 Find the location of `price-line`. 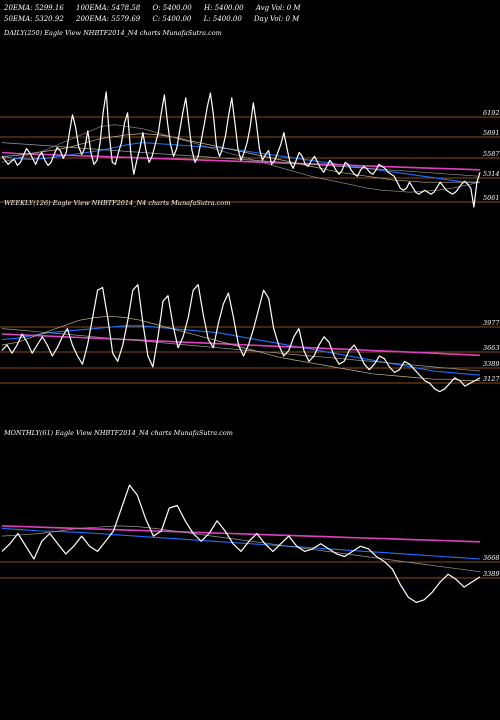

price-line is located at coordinates (241, 338).